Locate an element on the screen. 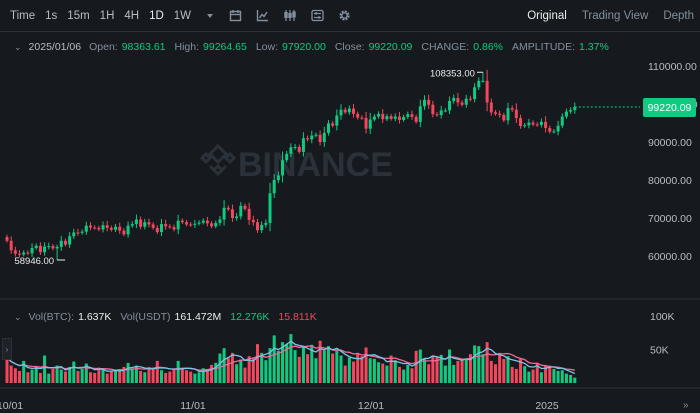  close-label: Close: is located at coordinates (349, 47).